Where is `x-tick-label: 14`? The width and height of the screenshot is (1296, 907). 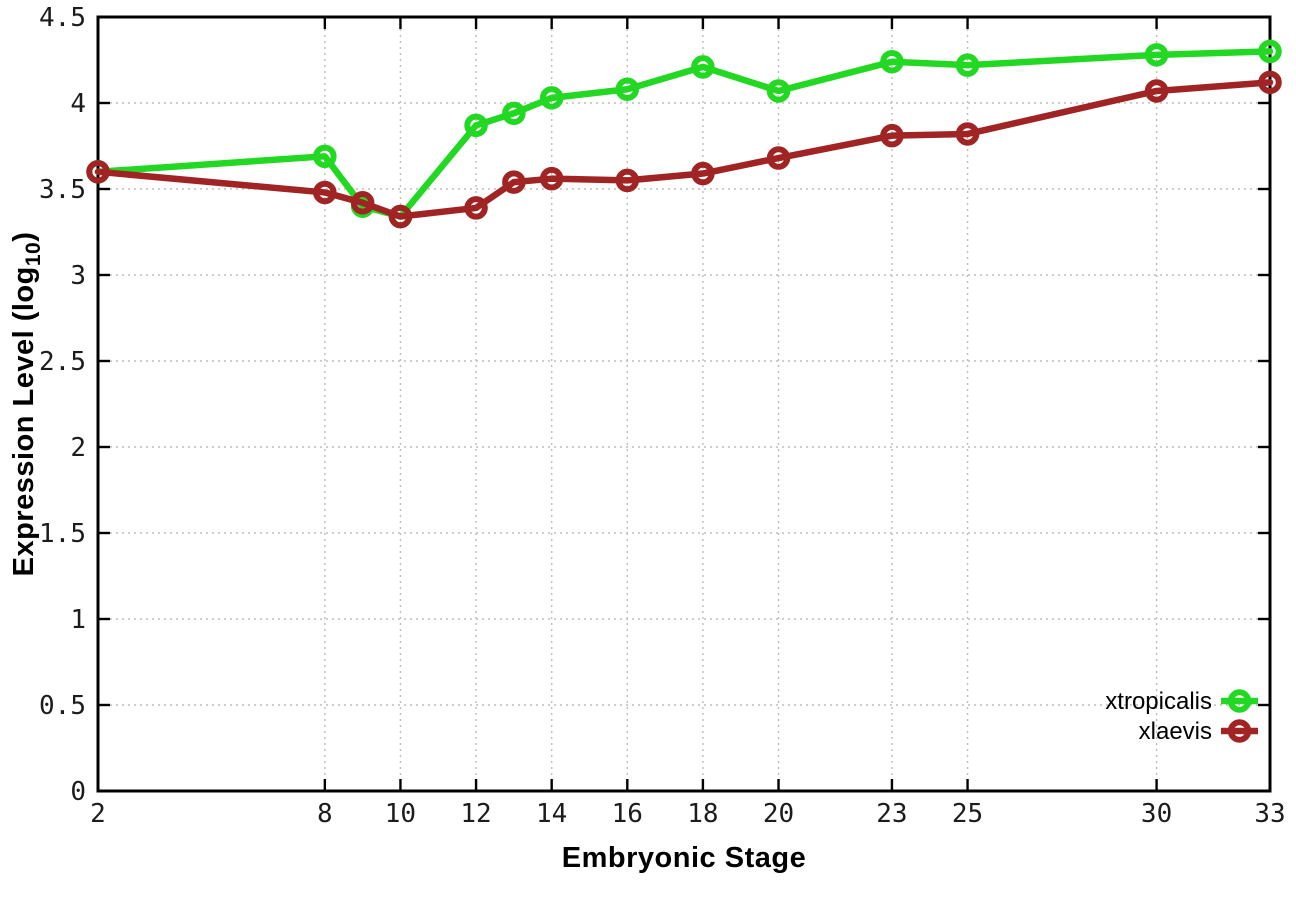 x-tick-label: 14 is located at coordinates (551, 814).